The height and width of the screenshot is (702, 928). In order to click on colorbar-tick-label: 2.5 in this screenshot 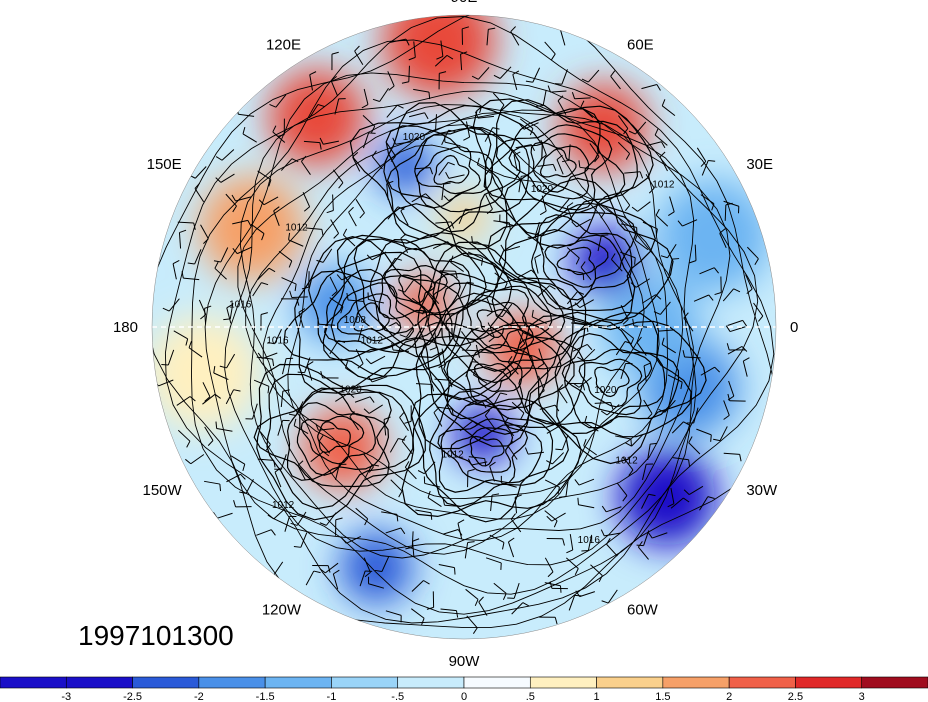, I will do `click(795, 696)`.